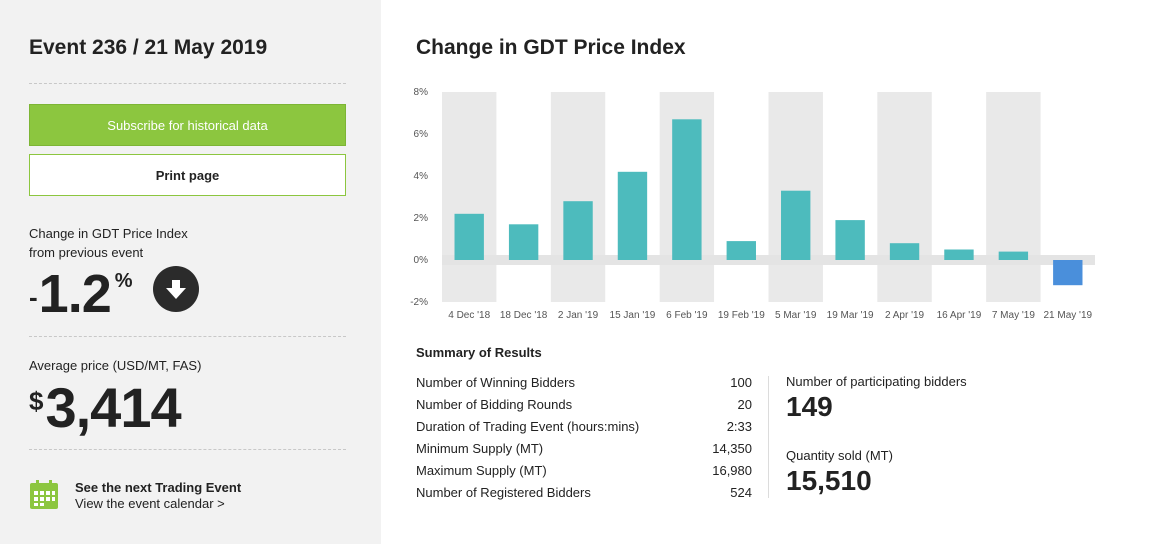 Image resolution: width=1155 pixels, height=544 pixels. Describe the element at coordinates (115, 365) in the screenshot. I see `average-price-label: Average price (USD/MT, FAS)` at that location.